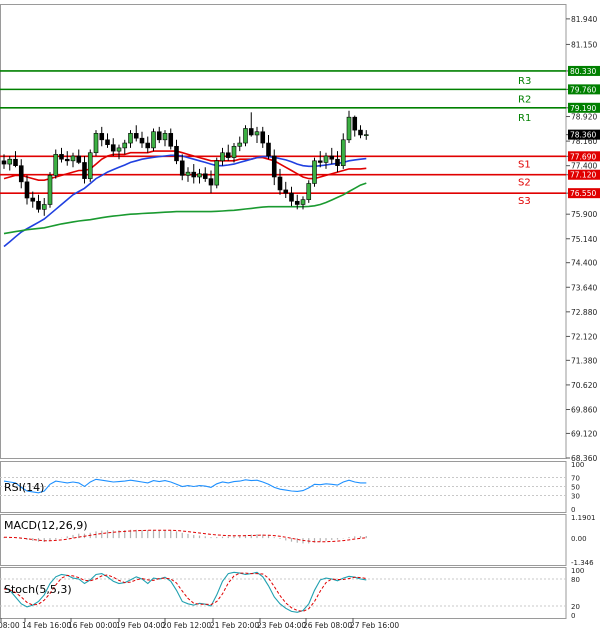  Describe the element at coordinates (524, 118) in the screenshot. I see `level-label-r1: R1` at that location.